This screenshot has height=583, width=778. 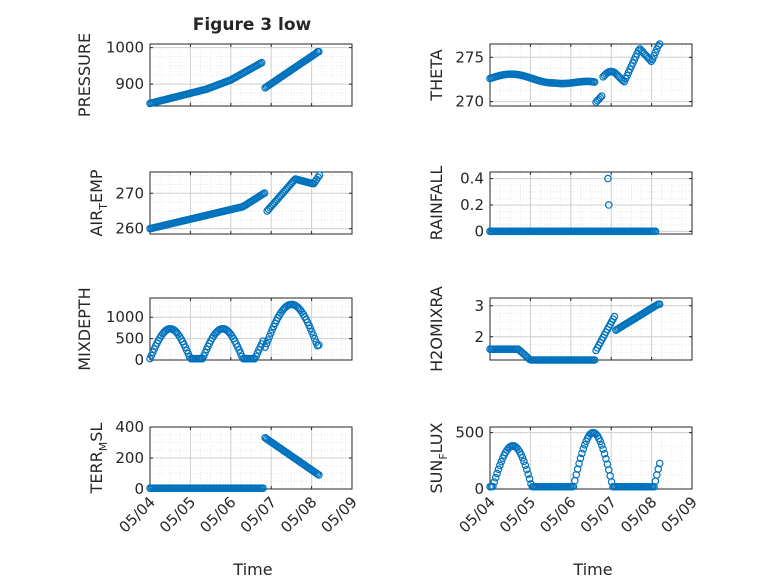 I want to click on subplot-mixdepth: 0 500 1000 MIXDEPTH, so click(x=214, y=329).